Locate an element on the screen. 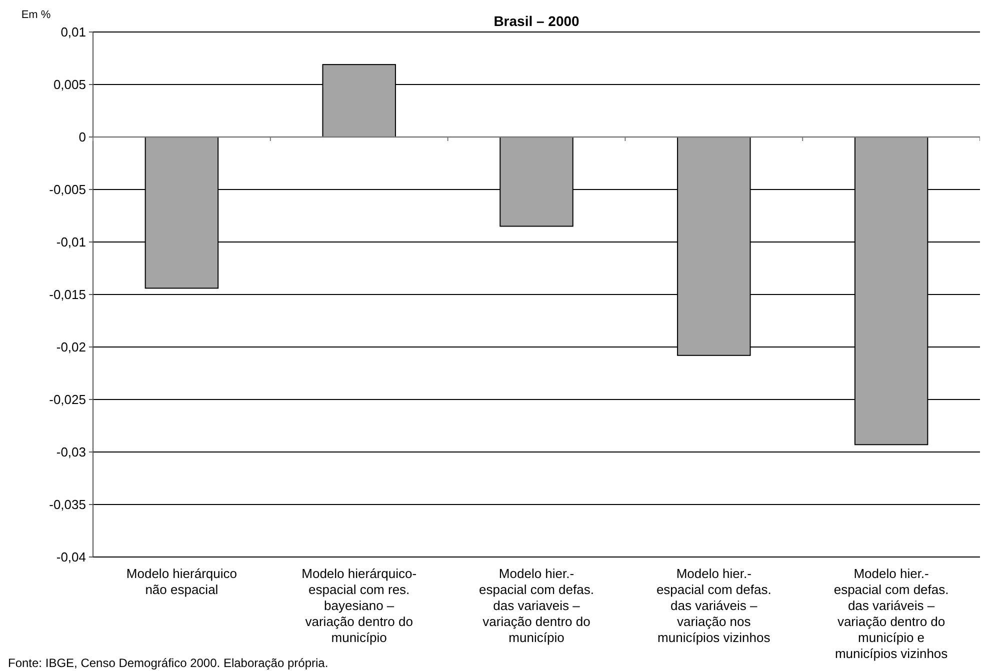  x-tick-label: Modelo hier.-espacial com defas. das variaveis – variação dentro do município is located at coordinates (536, 605).